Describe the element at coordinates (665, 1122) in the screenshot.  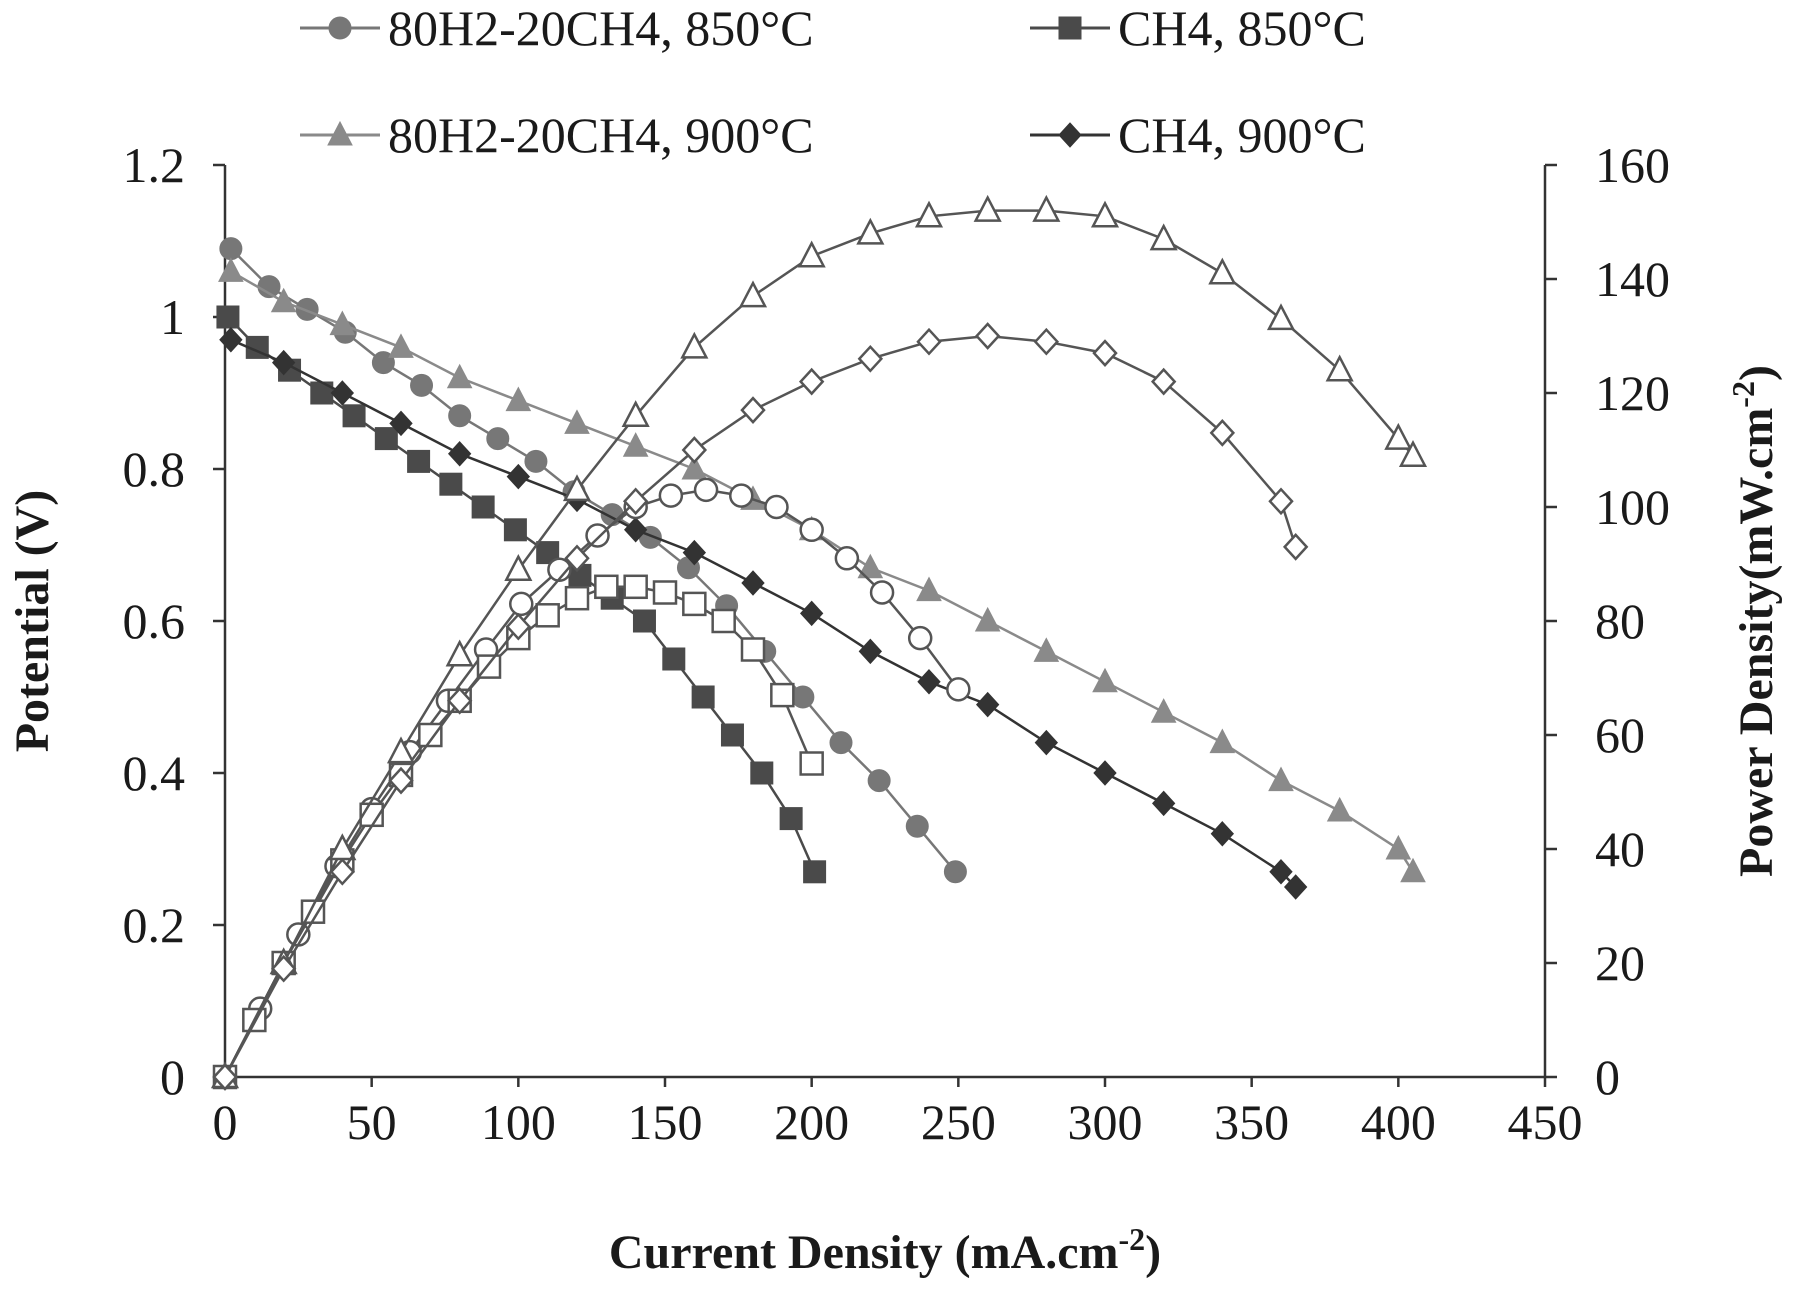
I see `x-tick-label: 150` at that location.